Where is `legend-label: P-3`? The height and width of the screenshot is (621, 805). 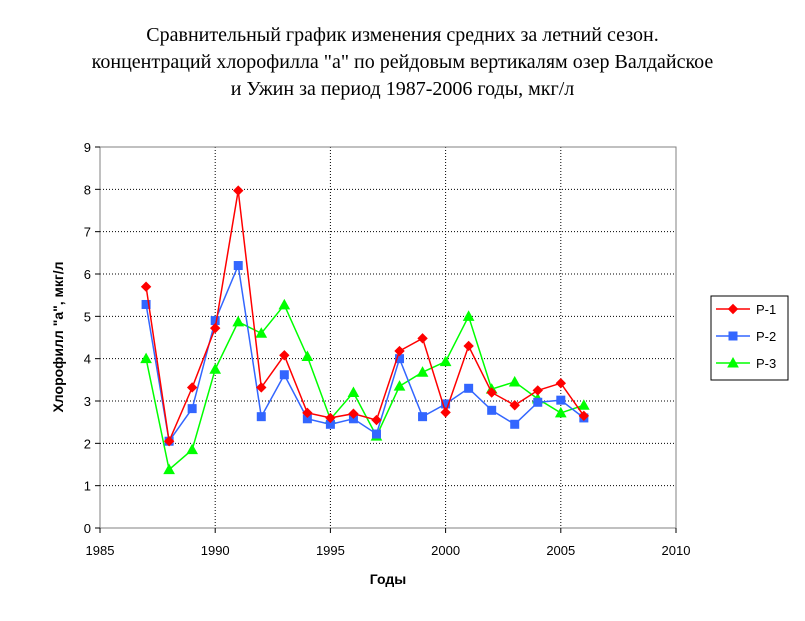
legend-label: P-3 is located at coordinates (766, 363).